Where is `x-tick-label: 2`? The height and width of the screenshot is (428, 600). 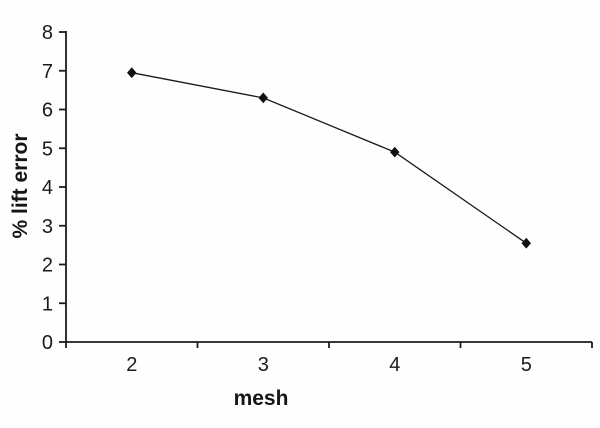 x-tick-label: 2 is located at coordinates (131, 365).